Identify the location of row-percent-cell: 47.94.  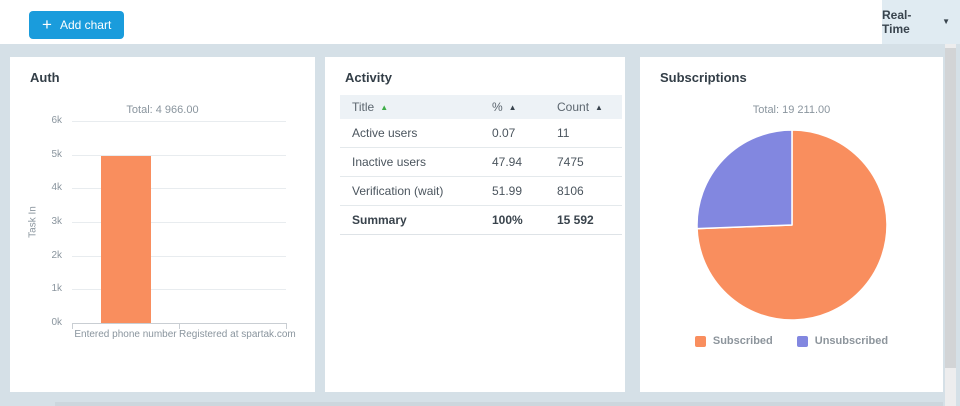
(524, 162).